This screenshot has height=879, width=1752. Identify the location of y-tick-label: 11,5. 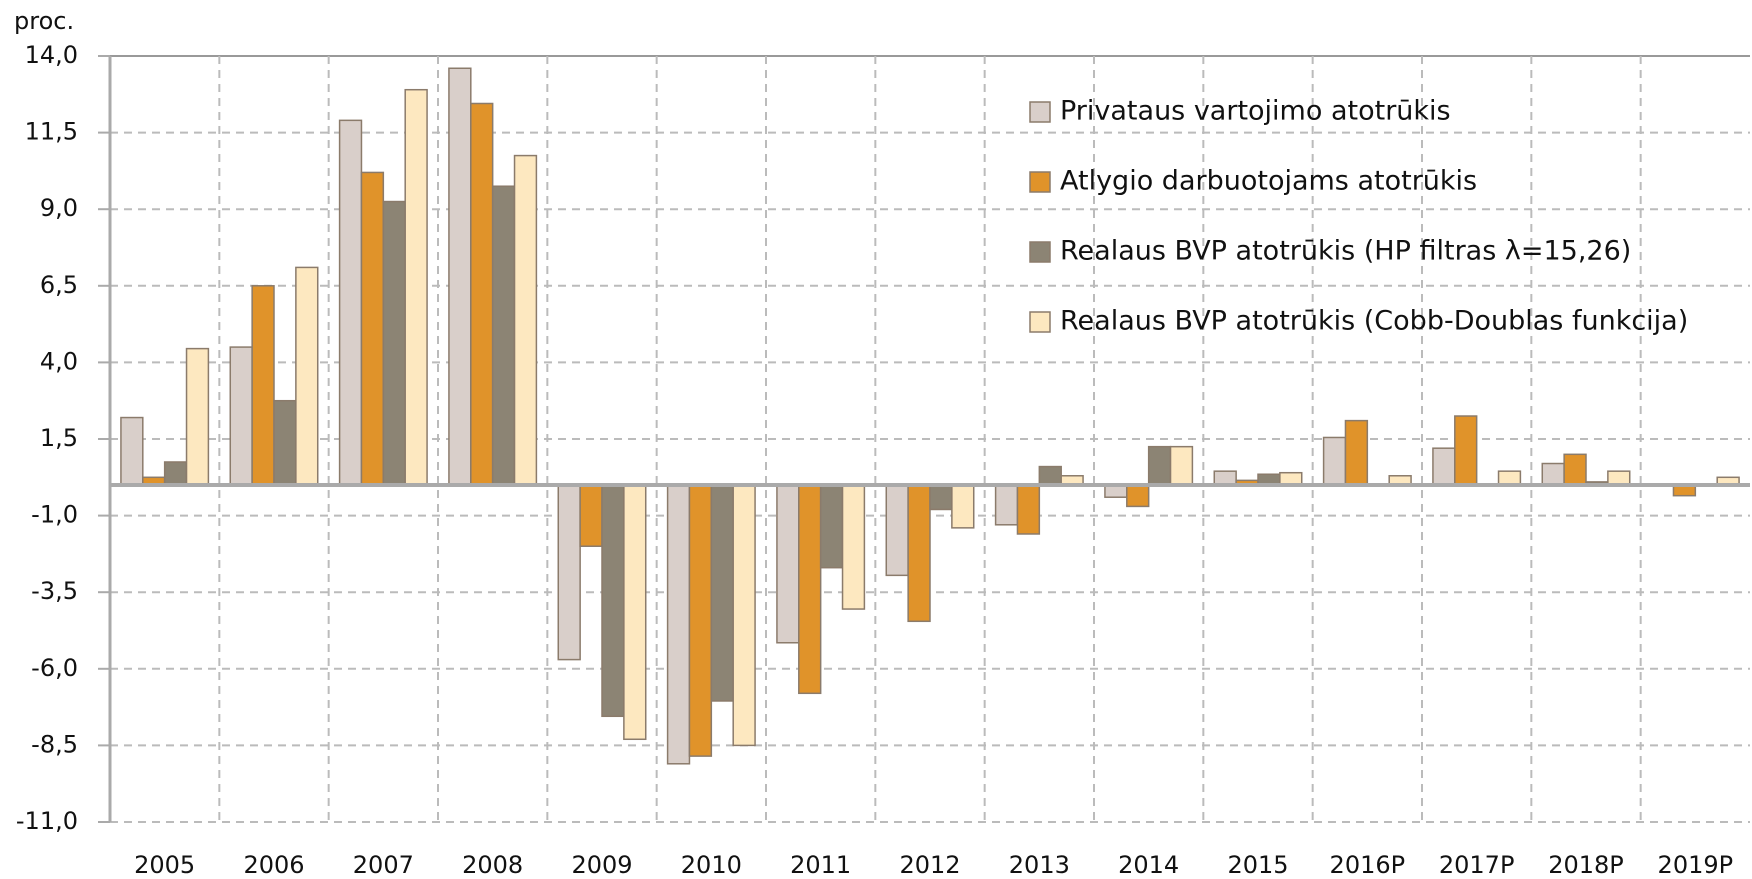
(51, 132).